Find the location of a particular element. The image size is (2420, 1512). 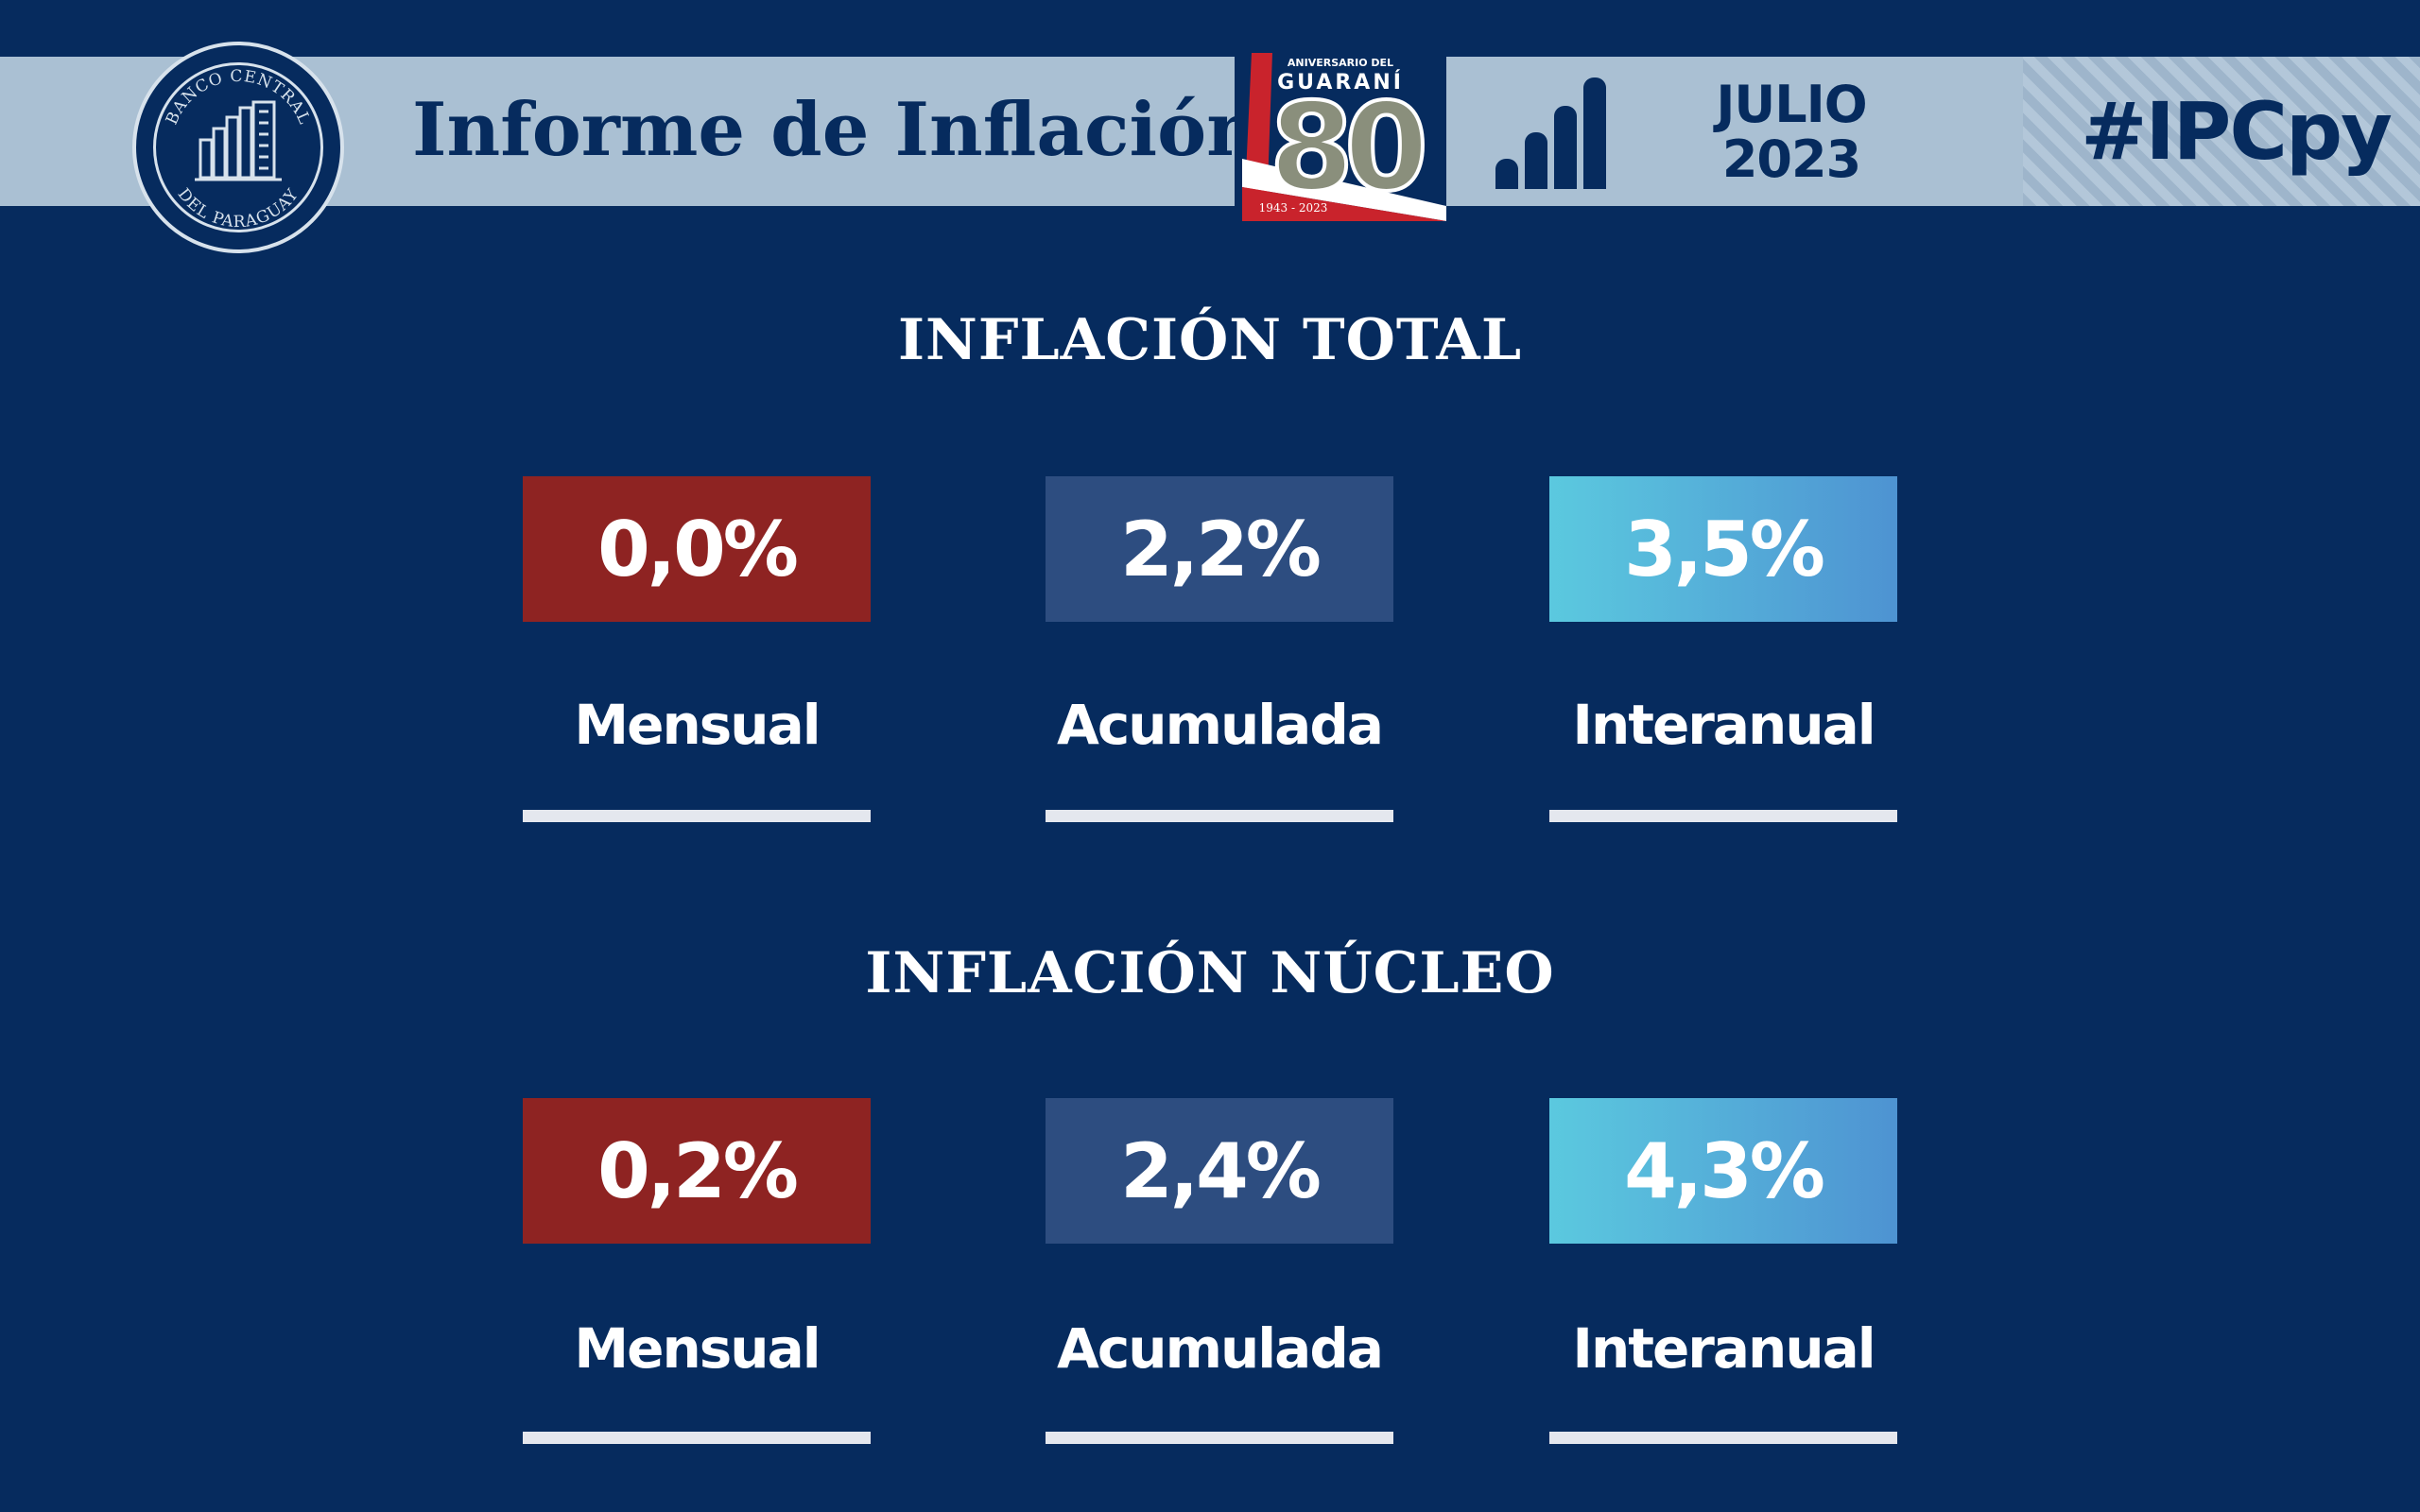

core-yearly-label: Interanual is located at coordinates (1724, 1348).